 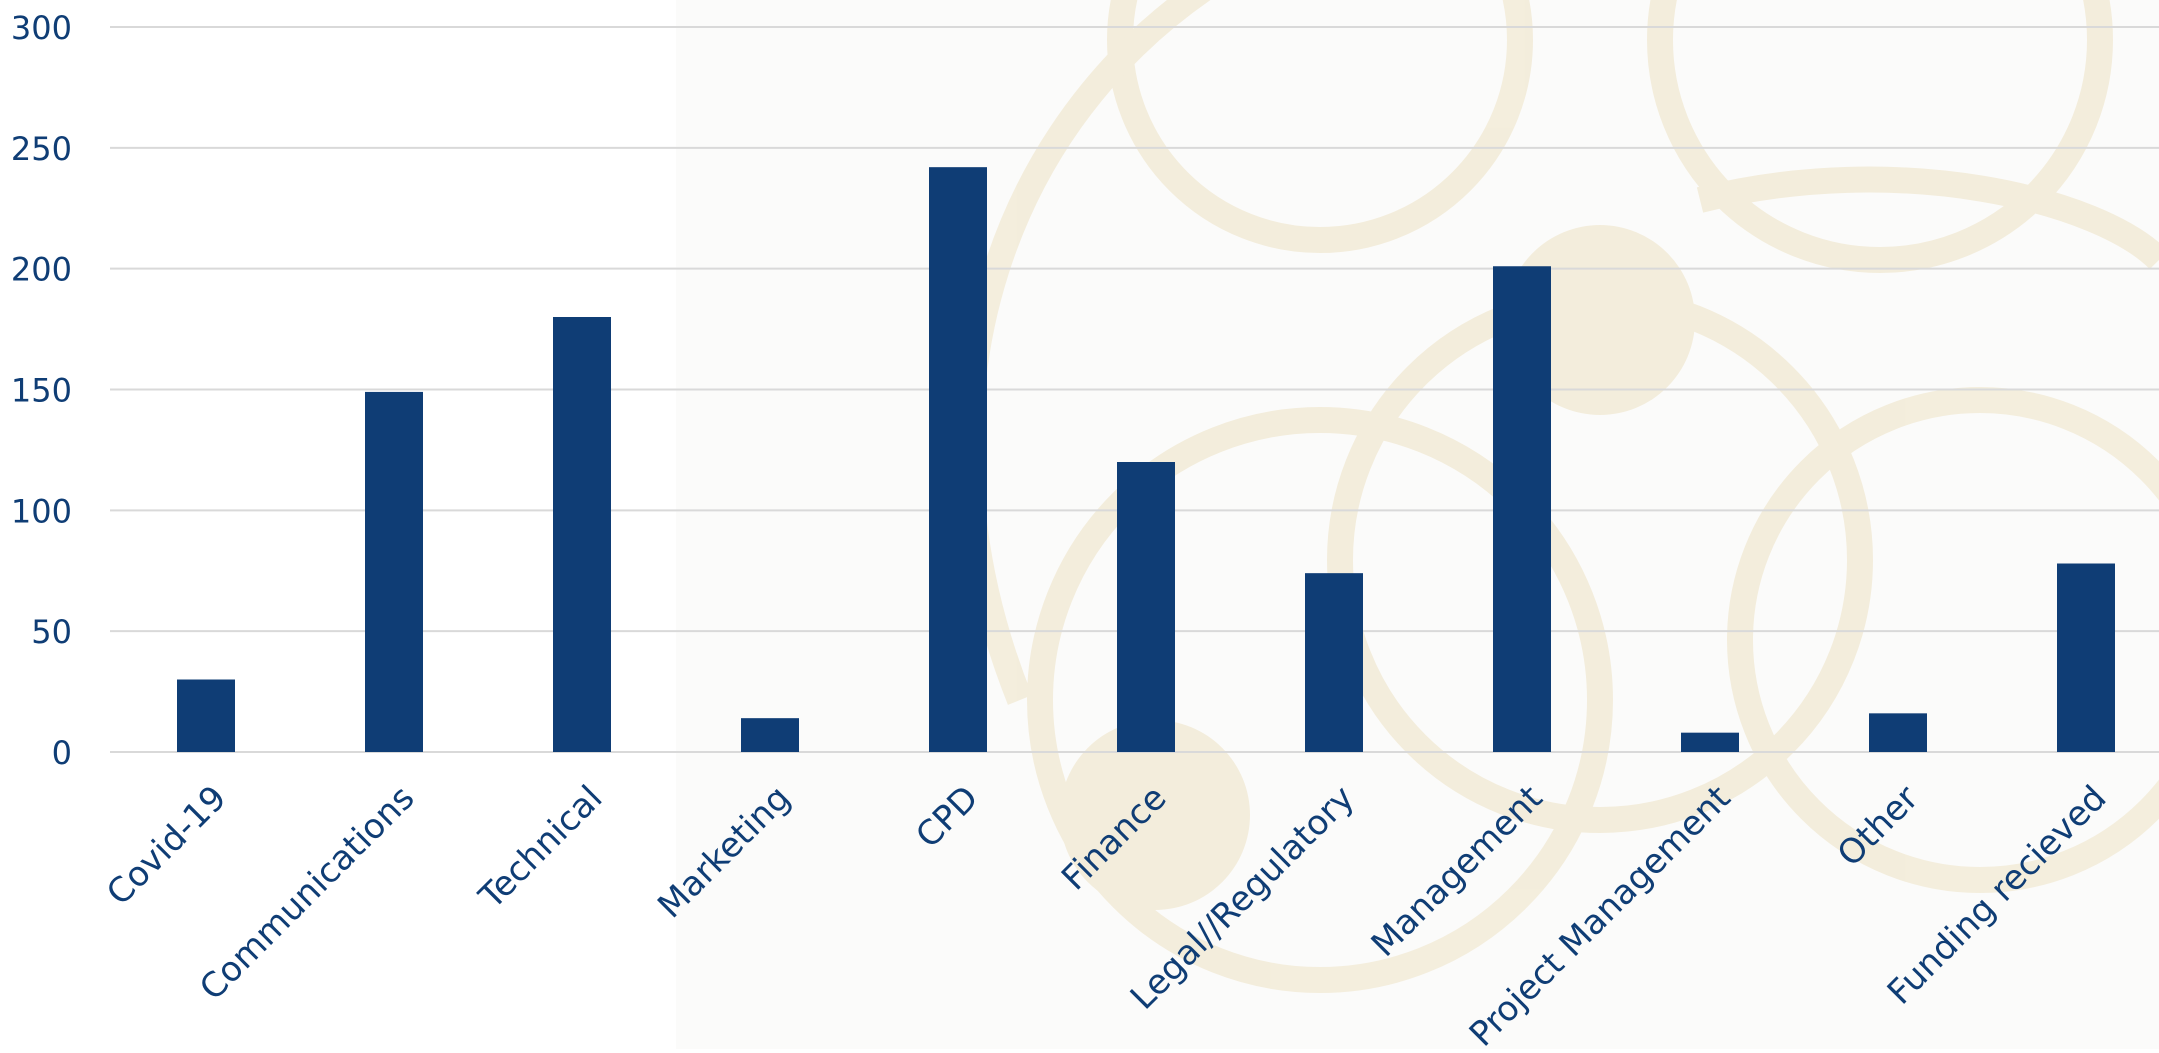 I want to click on y-tick-label: 0, so click(x=62, y=753).